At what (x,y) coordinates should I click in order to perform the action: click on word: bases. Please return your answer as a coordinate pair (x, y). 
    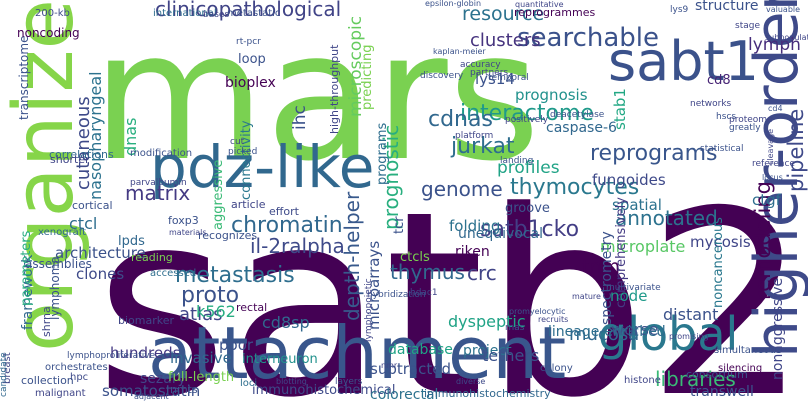
    Looking at the image, I should click on (216, 15).